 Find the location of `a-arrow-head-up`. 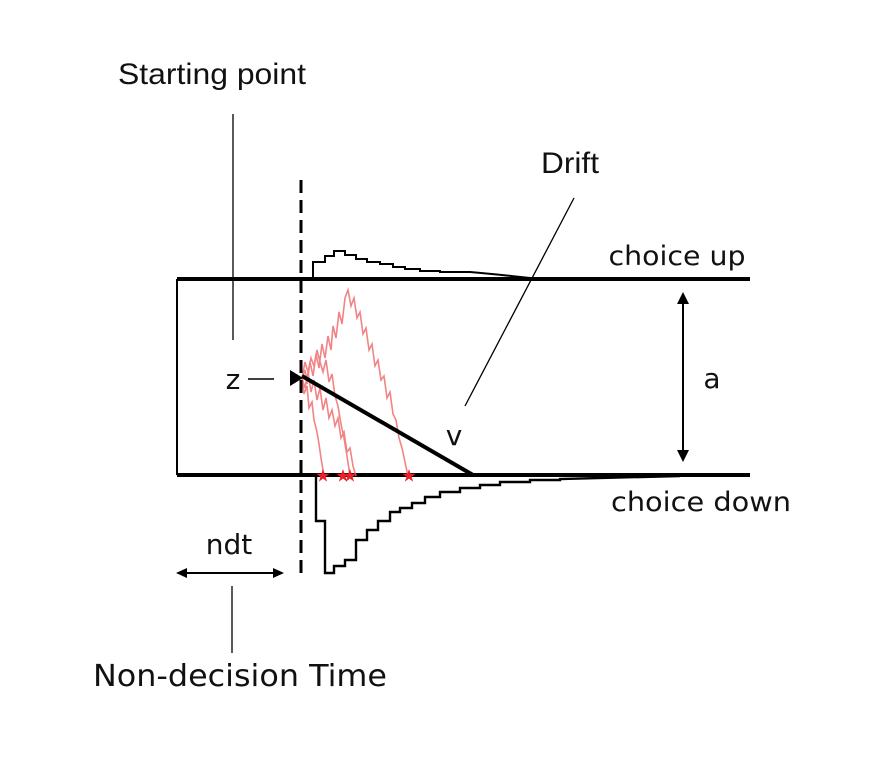

a-arrow-head-up is located at coordinates (683, 298).